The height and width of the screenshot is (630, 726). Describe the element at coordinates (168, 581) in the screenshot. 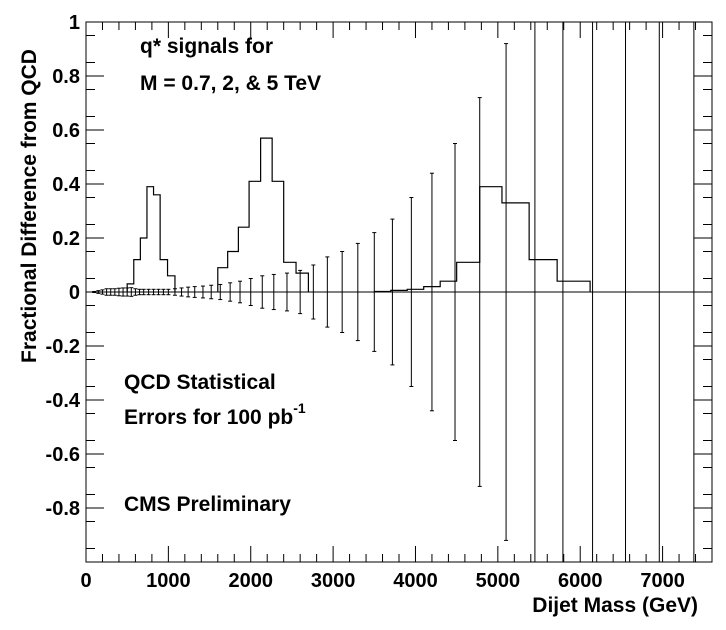

I see `x-tick-label: 1000` at that location.